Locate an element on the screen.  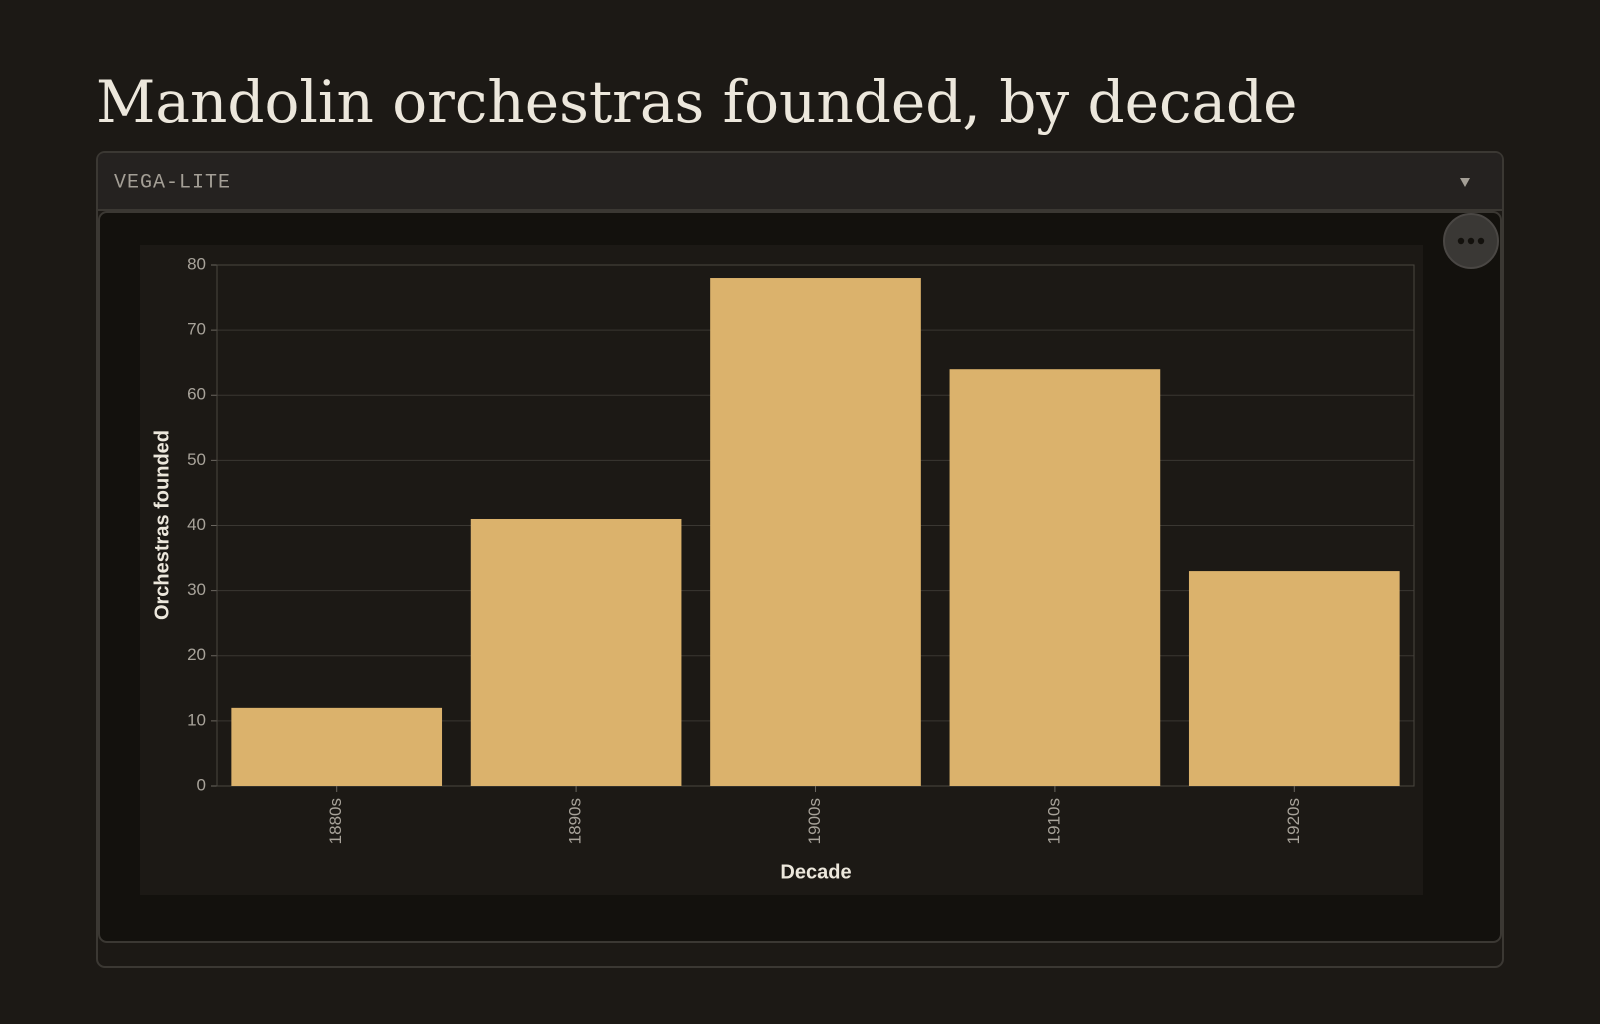
y-tick-label: 20 is located at coordinates (196, 654).